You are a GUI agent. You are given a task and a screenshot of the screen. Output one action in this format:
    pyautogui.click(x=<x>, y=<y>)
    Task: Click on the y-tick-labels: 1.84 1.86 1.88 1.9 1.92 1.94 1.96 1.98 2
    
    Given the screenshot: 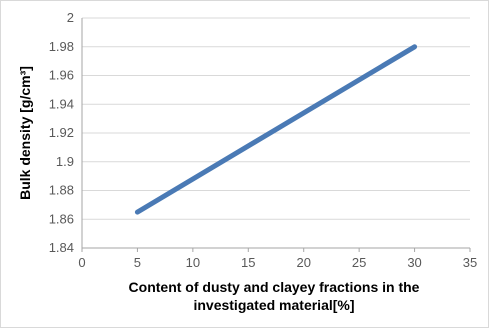 What is the action you would take?
    pyautogui.click(x=61, y=132)
    